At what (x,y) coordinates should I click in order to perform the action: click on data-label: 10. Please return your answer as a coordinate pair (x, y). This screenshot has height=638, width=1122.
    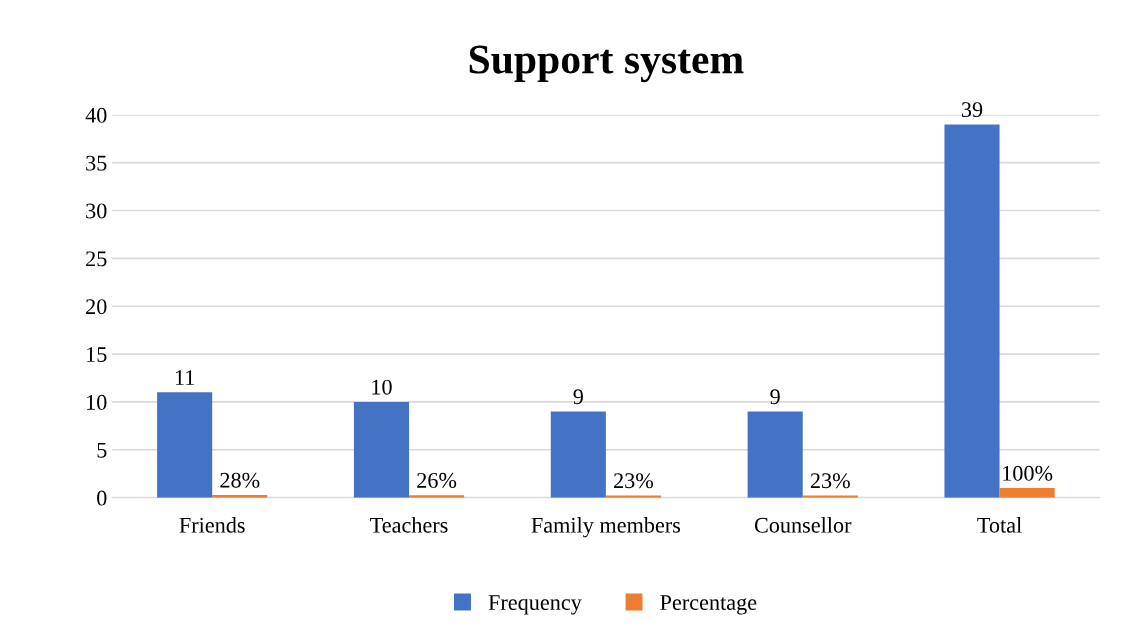
    Looking at the image, I should click on (382, 387).